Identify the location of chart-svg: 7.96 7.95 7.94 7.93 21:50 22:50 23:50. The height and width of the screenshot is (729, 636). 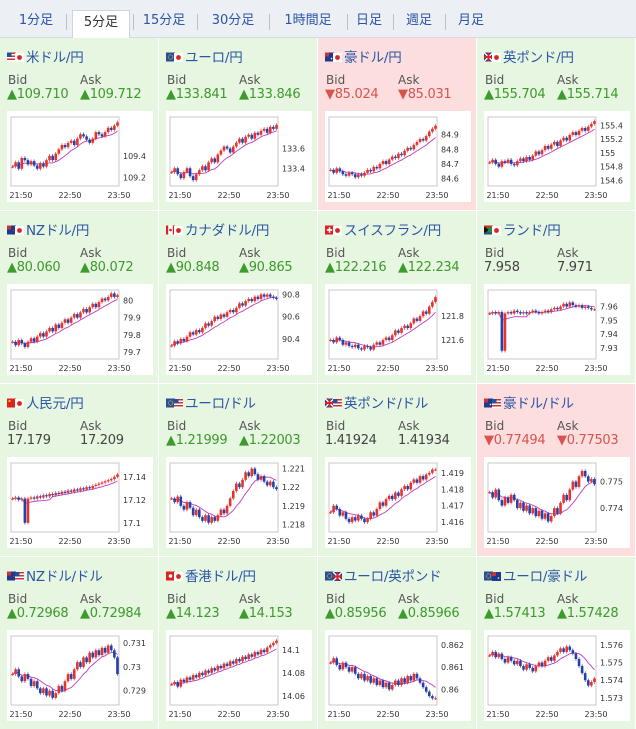
(552, 331).